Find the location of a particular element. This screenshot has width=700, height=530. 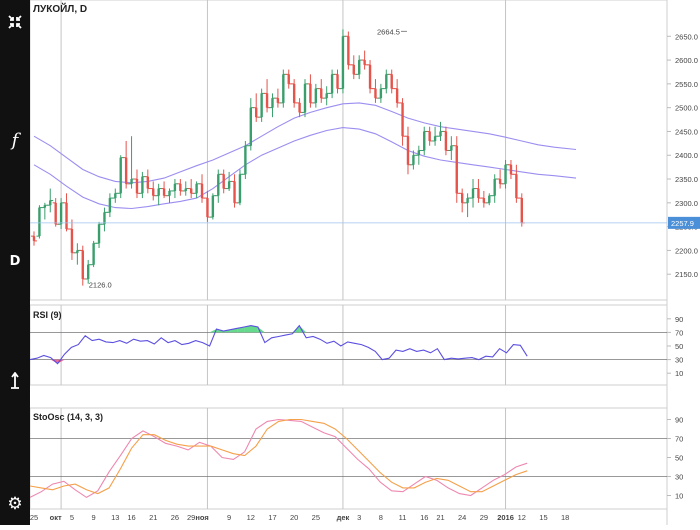

x-axis-label: 16 is located at coordinates (131, 517).